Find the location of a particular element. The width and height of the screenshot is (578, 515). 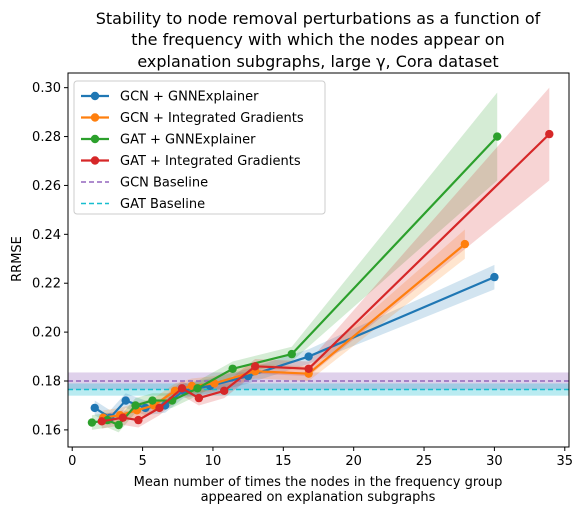

y-axis: 0.16 0.18 0.20 0.22 0.24 0.26 0.28 0.30 is located at coordinates (50, 259).